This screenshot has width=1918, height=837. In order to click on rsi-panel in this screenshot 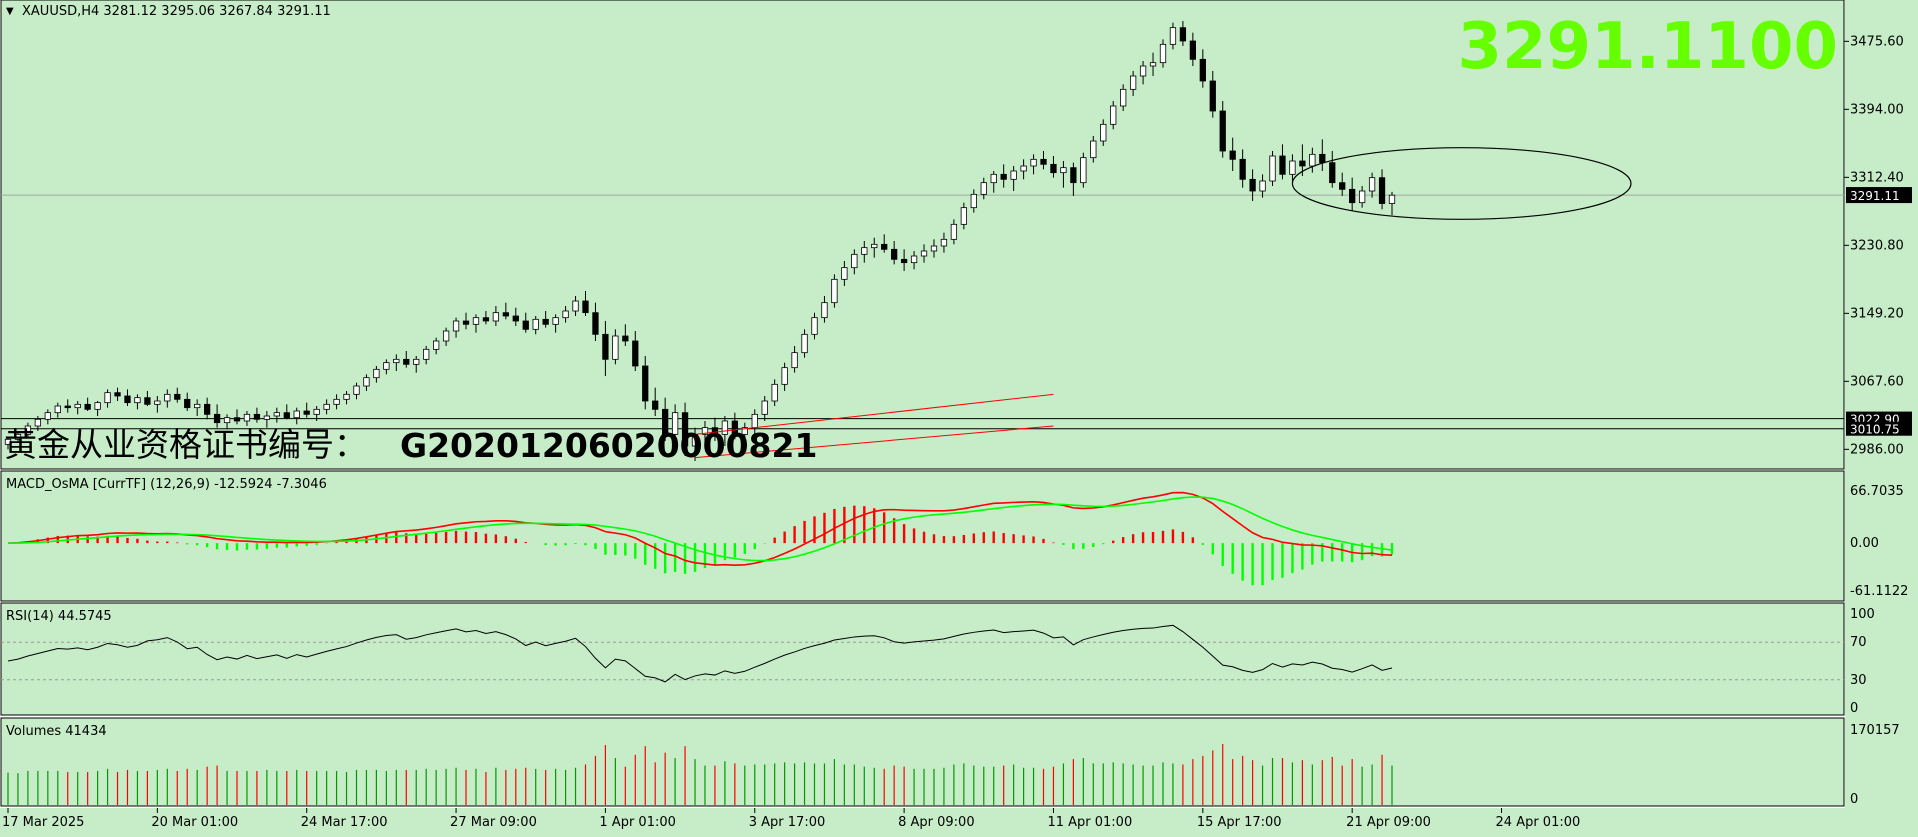, I will do `click(922, 659)`.